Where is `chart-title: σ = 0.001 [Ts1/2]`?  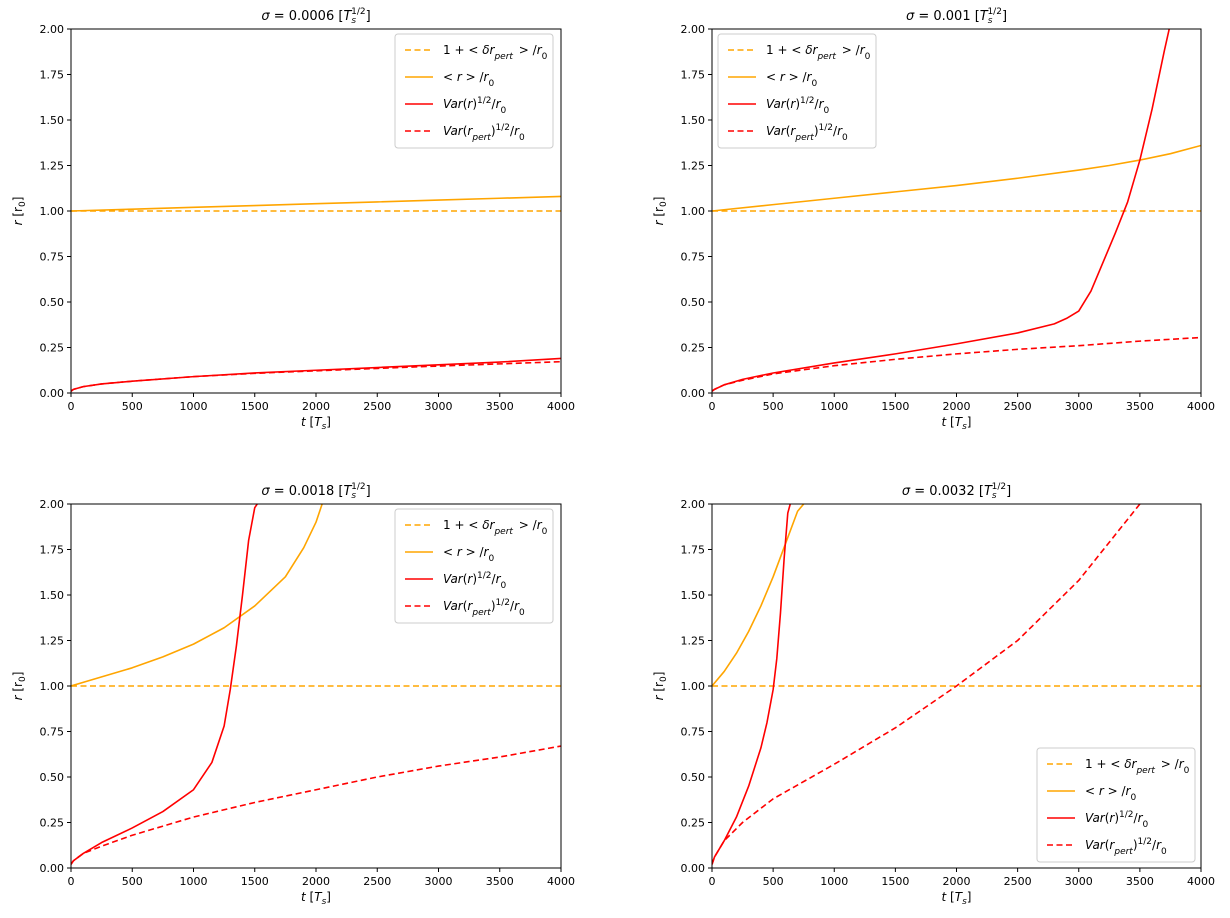 chart-title: σ = 0.001 [Ts1/2] is located at coordinates (956, 16).